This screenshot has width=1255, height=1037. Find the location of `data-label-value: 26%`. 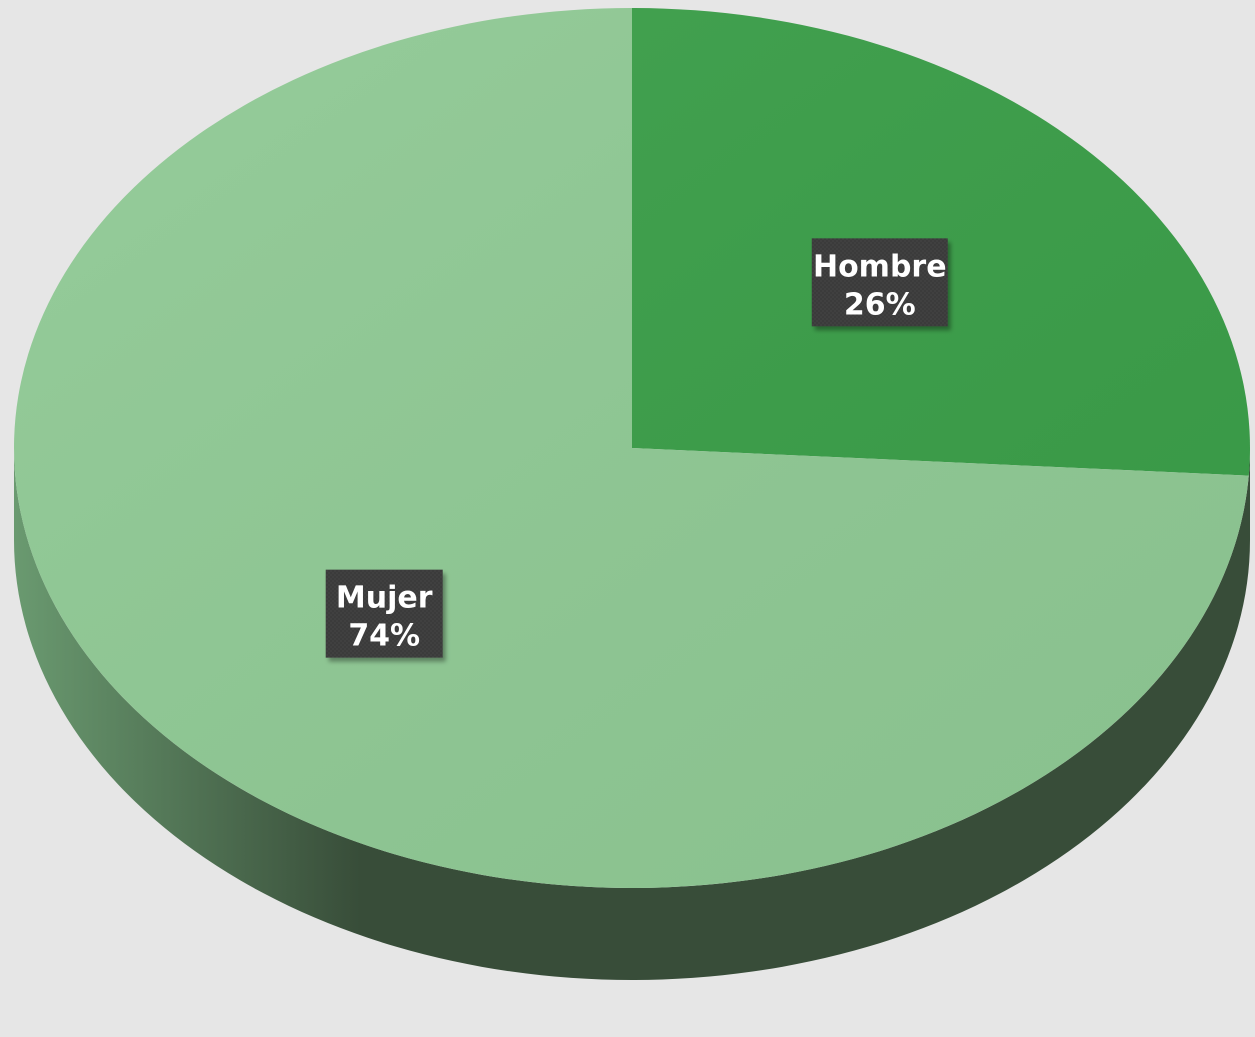

data-label-value: 26% is located at coordinates (880, 304).